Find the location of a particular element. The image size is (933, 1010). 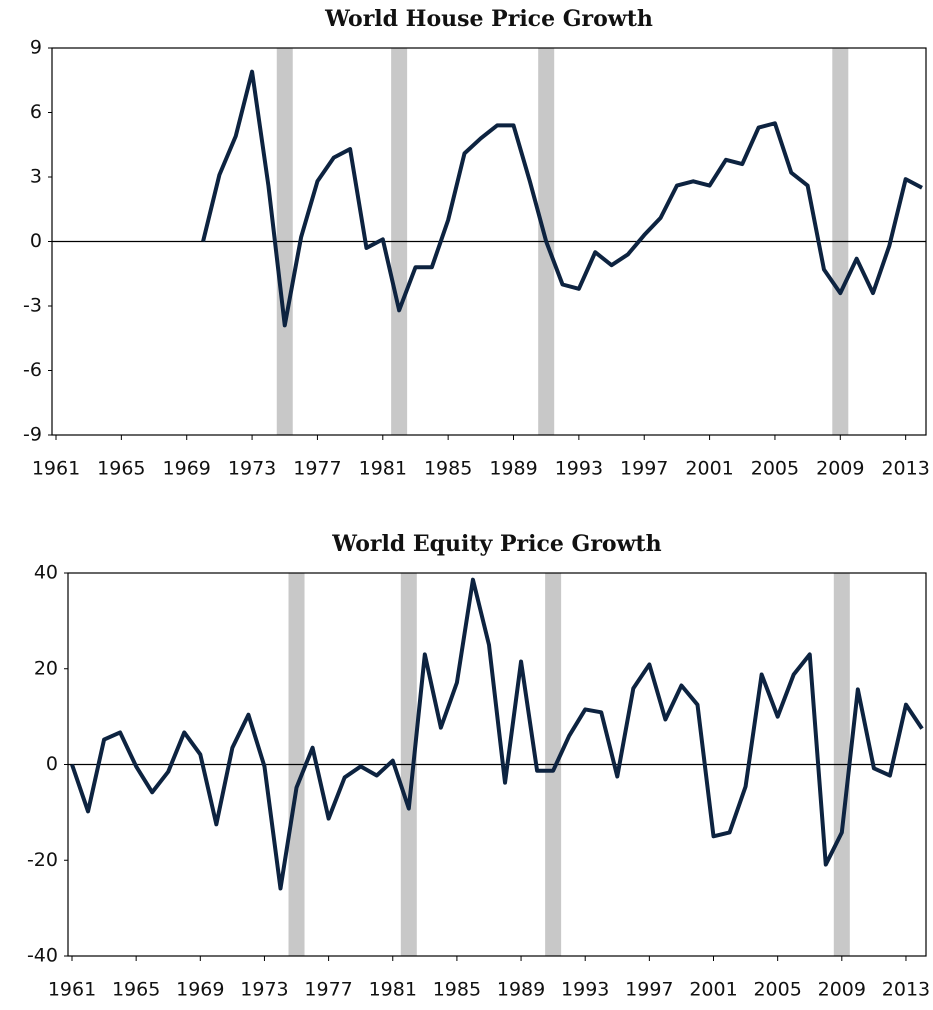

chart-title: World Equity Price Growth is located at coordinates (496, 544).